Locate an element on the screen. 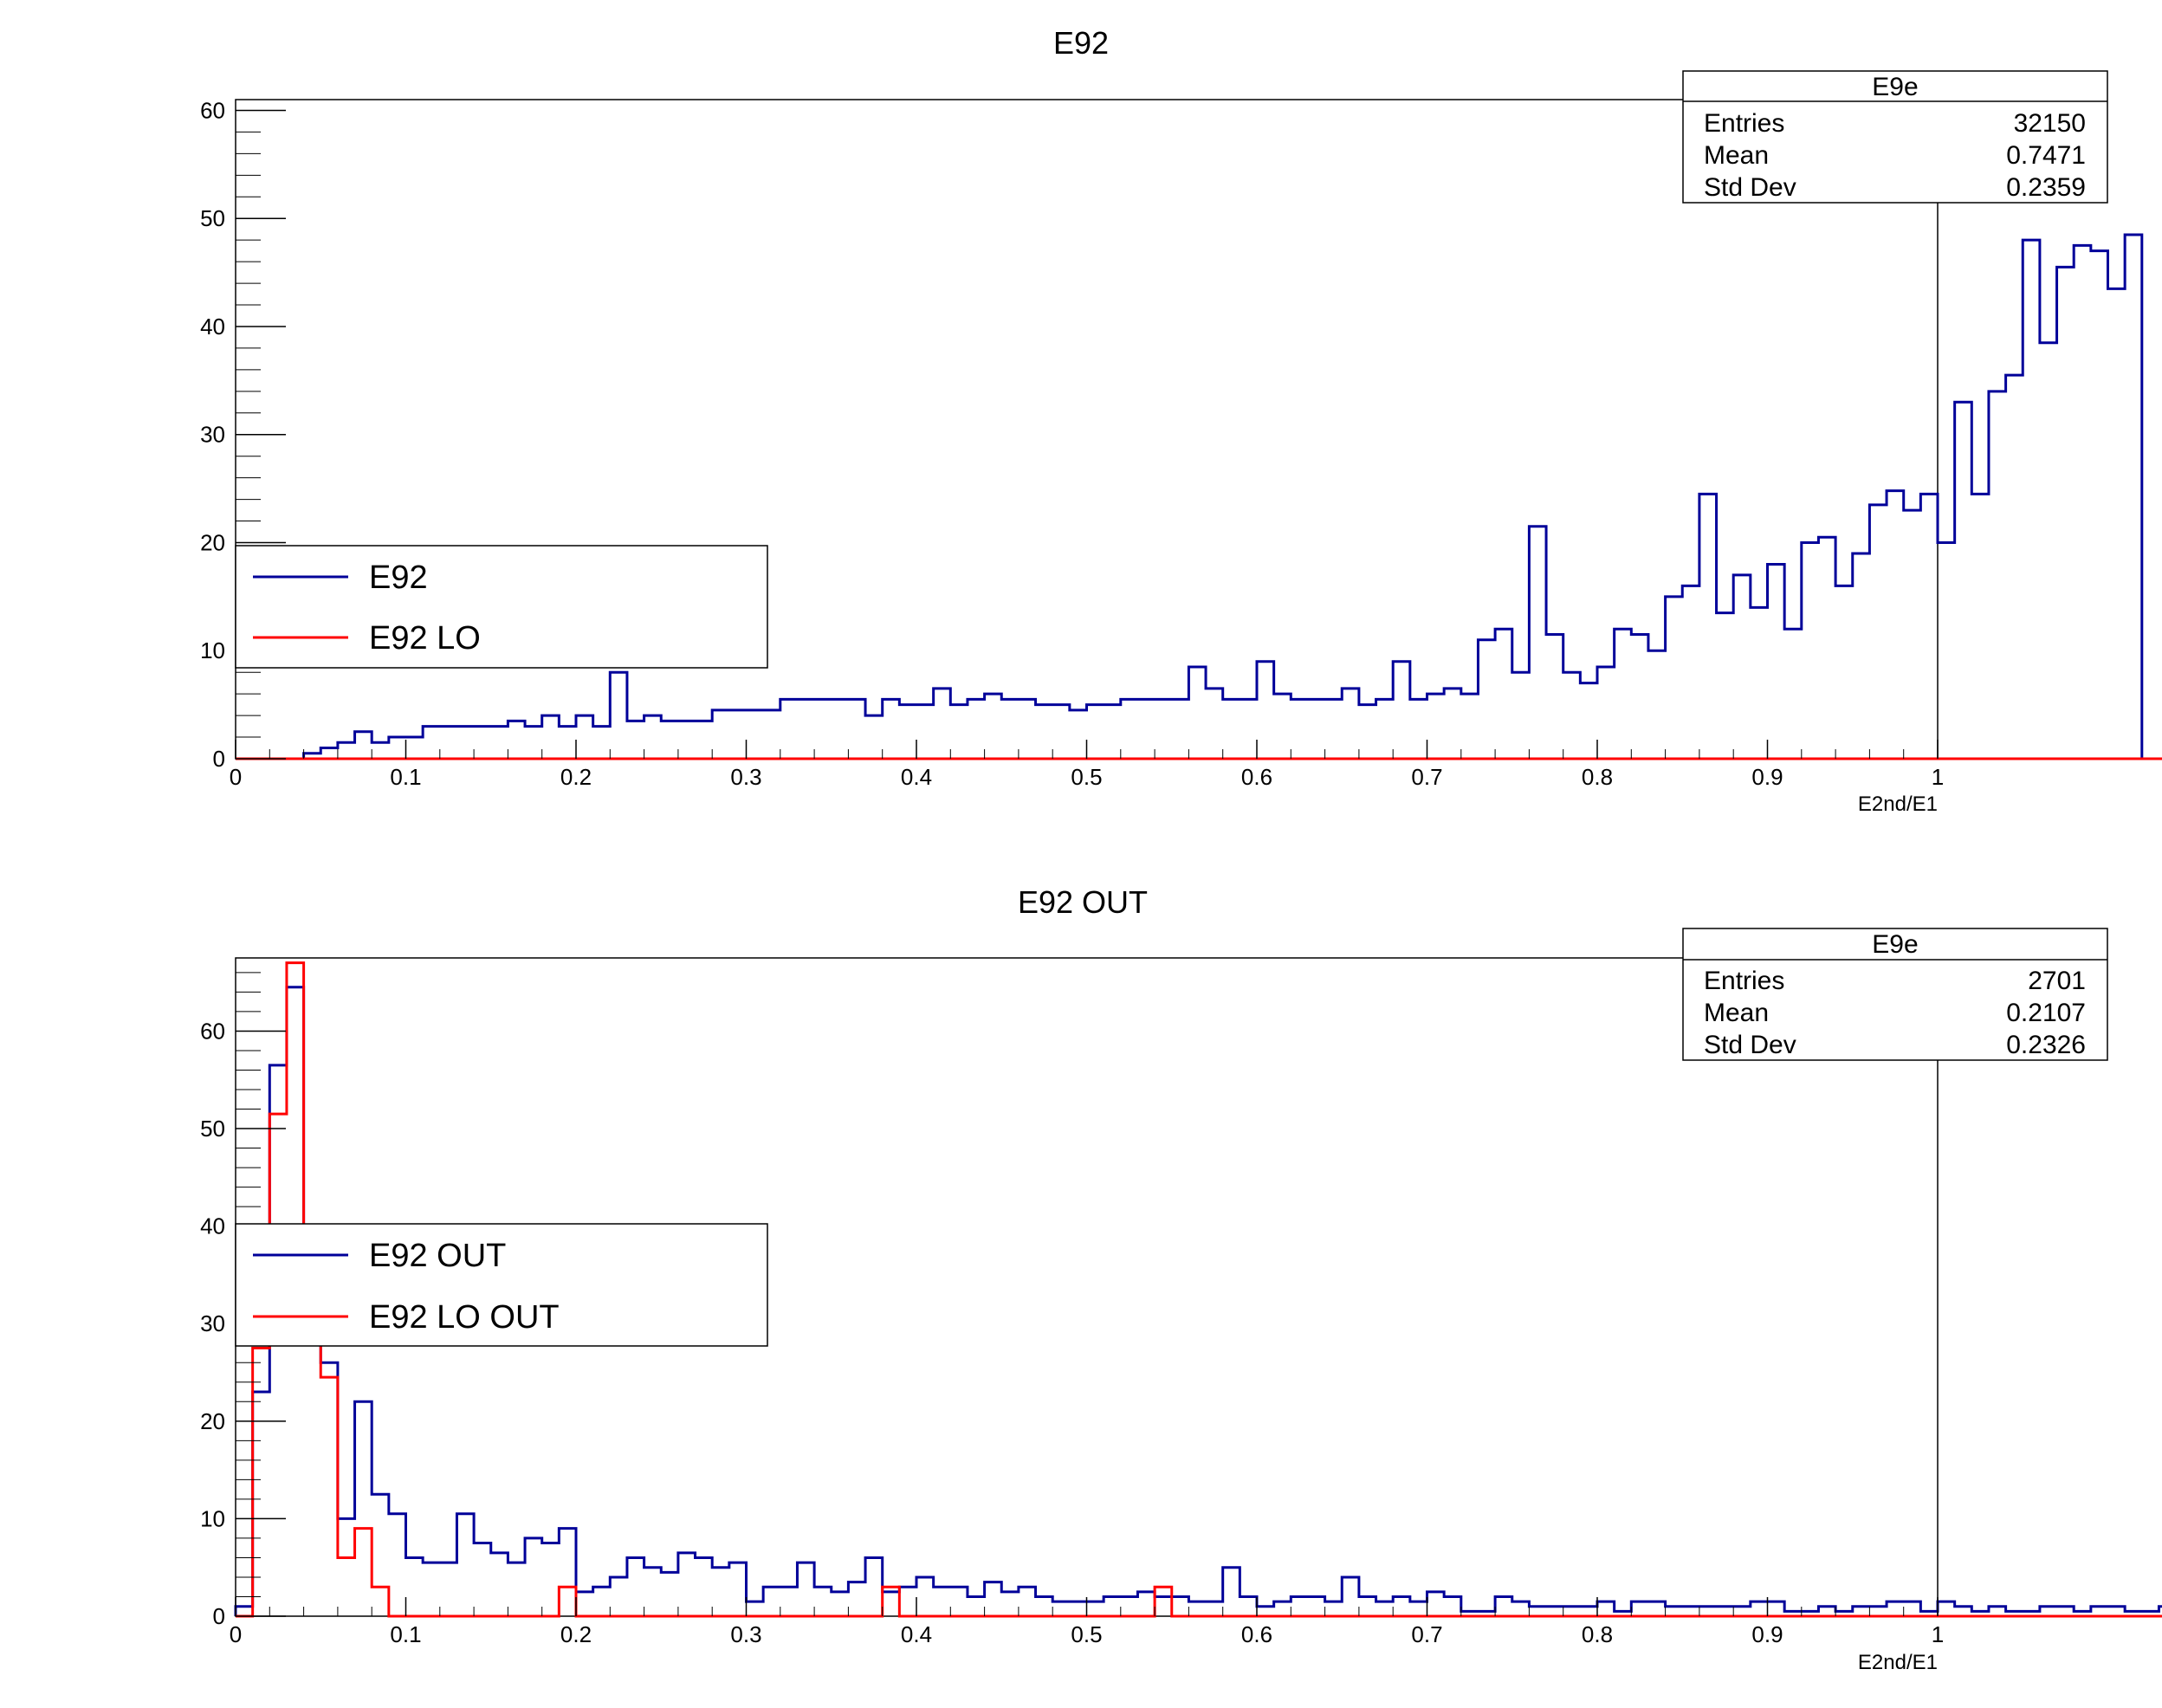  legend-label: E92 LO is located at coordinates (425, 638).